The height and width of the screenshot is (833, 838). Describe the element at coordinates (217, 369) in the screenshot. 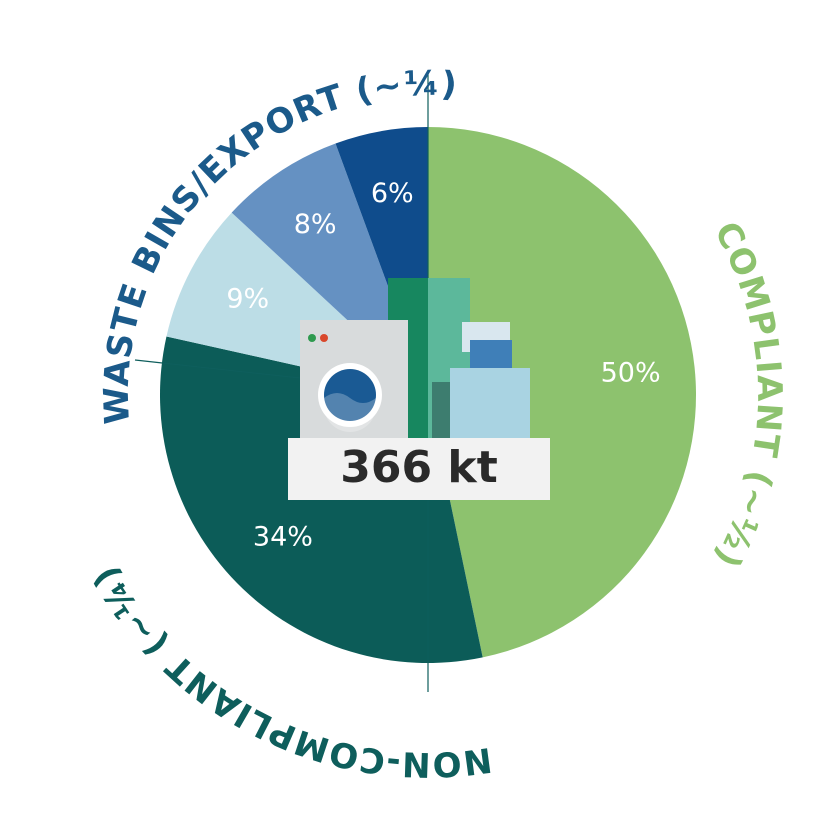

I see `divider-line` at that location.